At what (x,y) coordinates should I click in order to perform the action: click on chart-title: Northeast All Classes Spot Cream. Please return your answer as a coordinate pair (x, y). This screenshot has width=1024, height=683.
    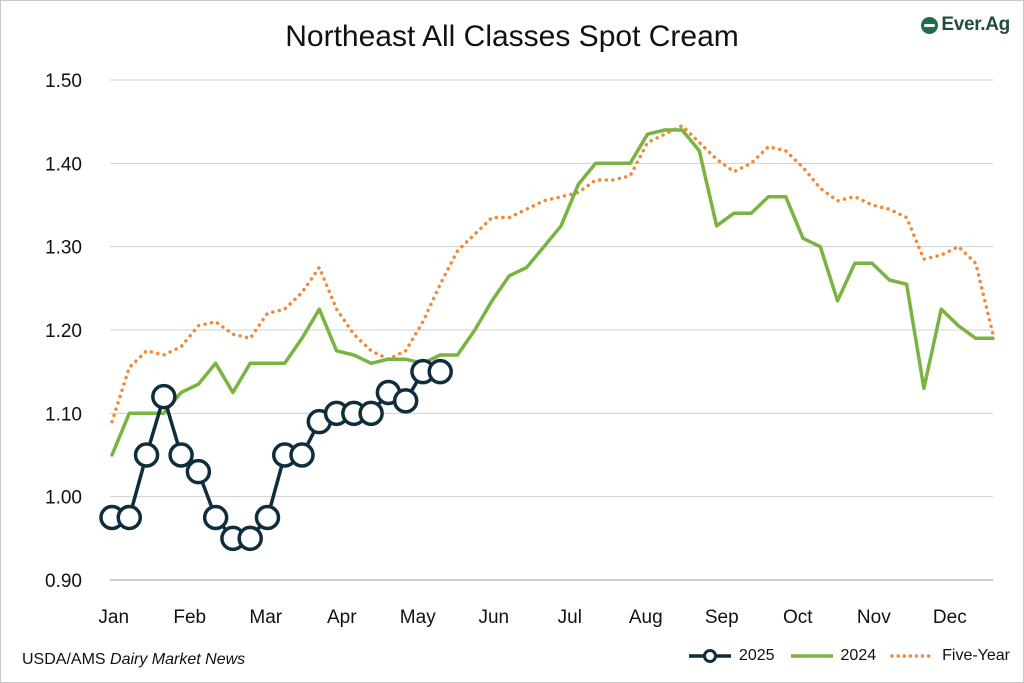
    Looking at the image, I should click on (512, 36).